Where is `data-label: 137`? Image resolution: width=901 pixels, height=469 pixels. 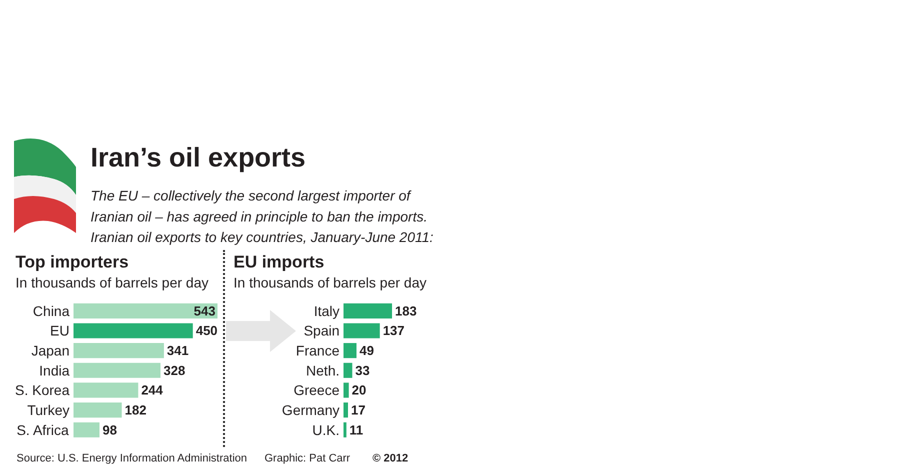 data-label: 137 is located at coordinates (393, 330).